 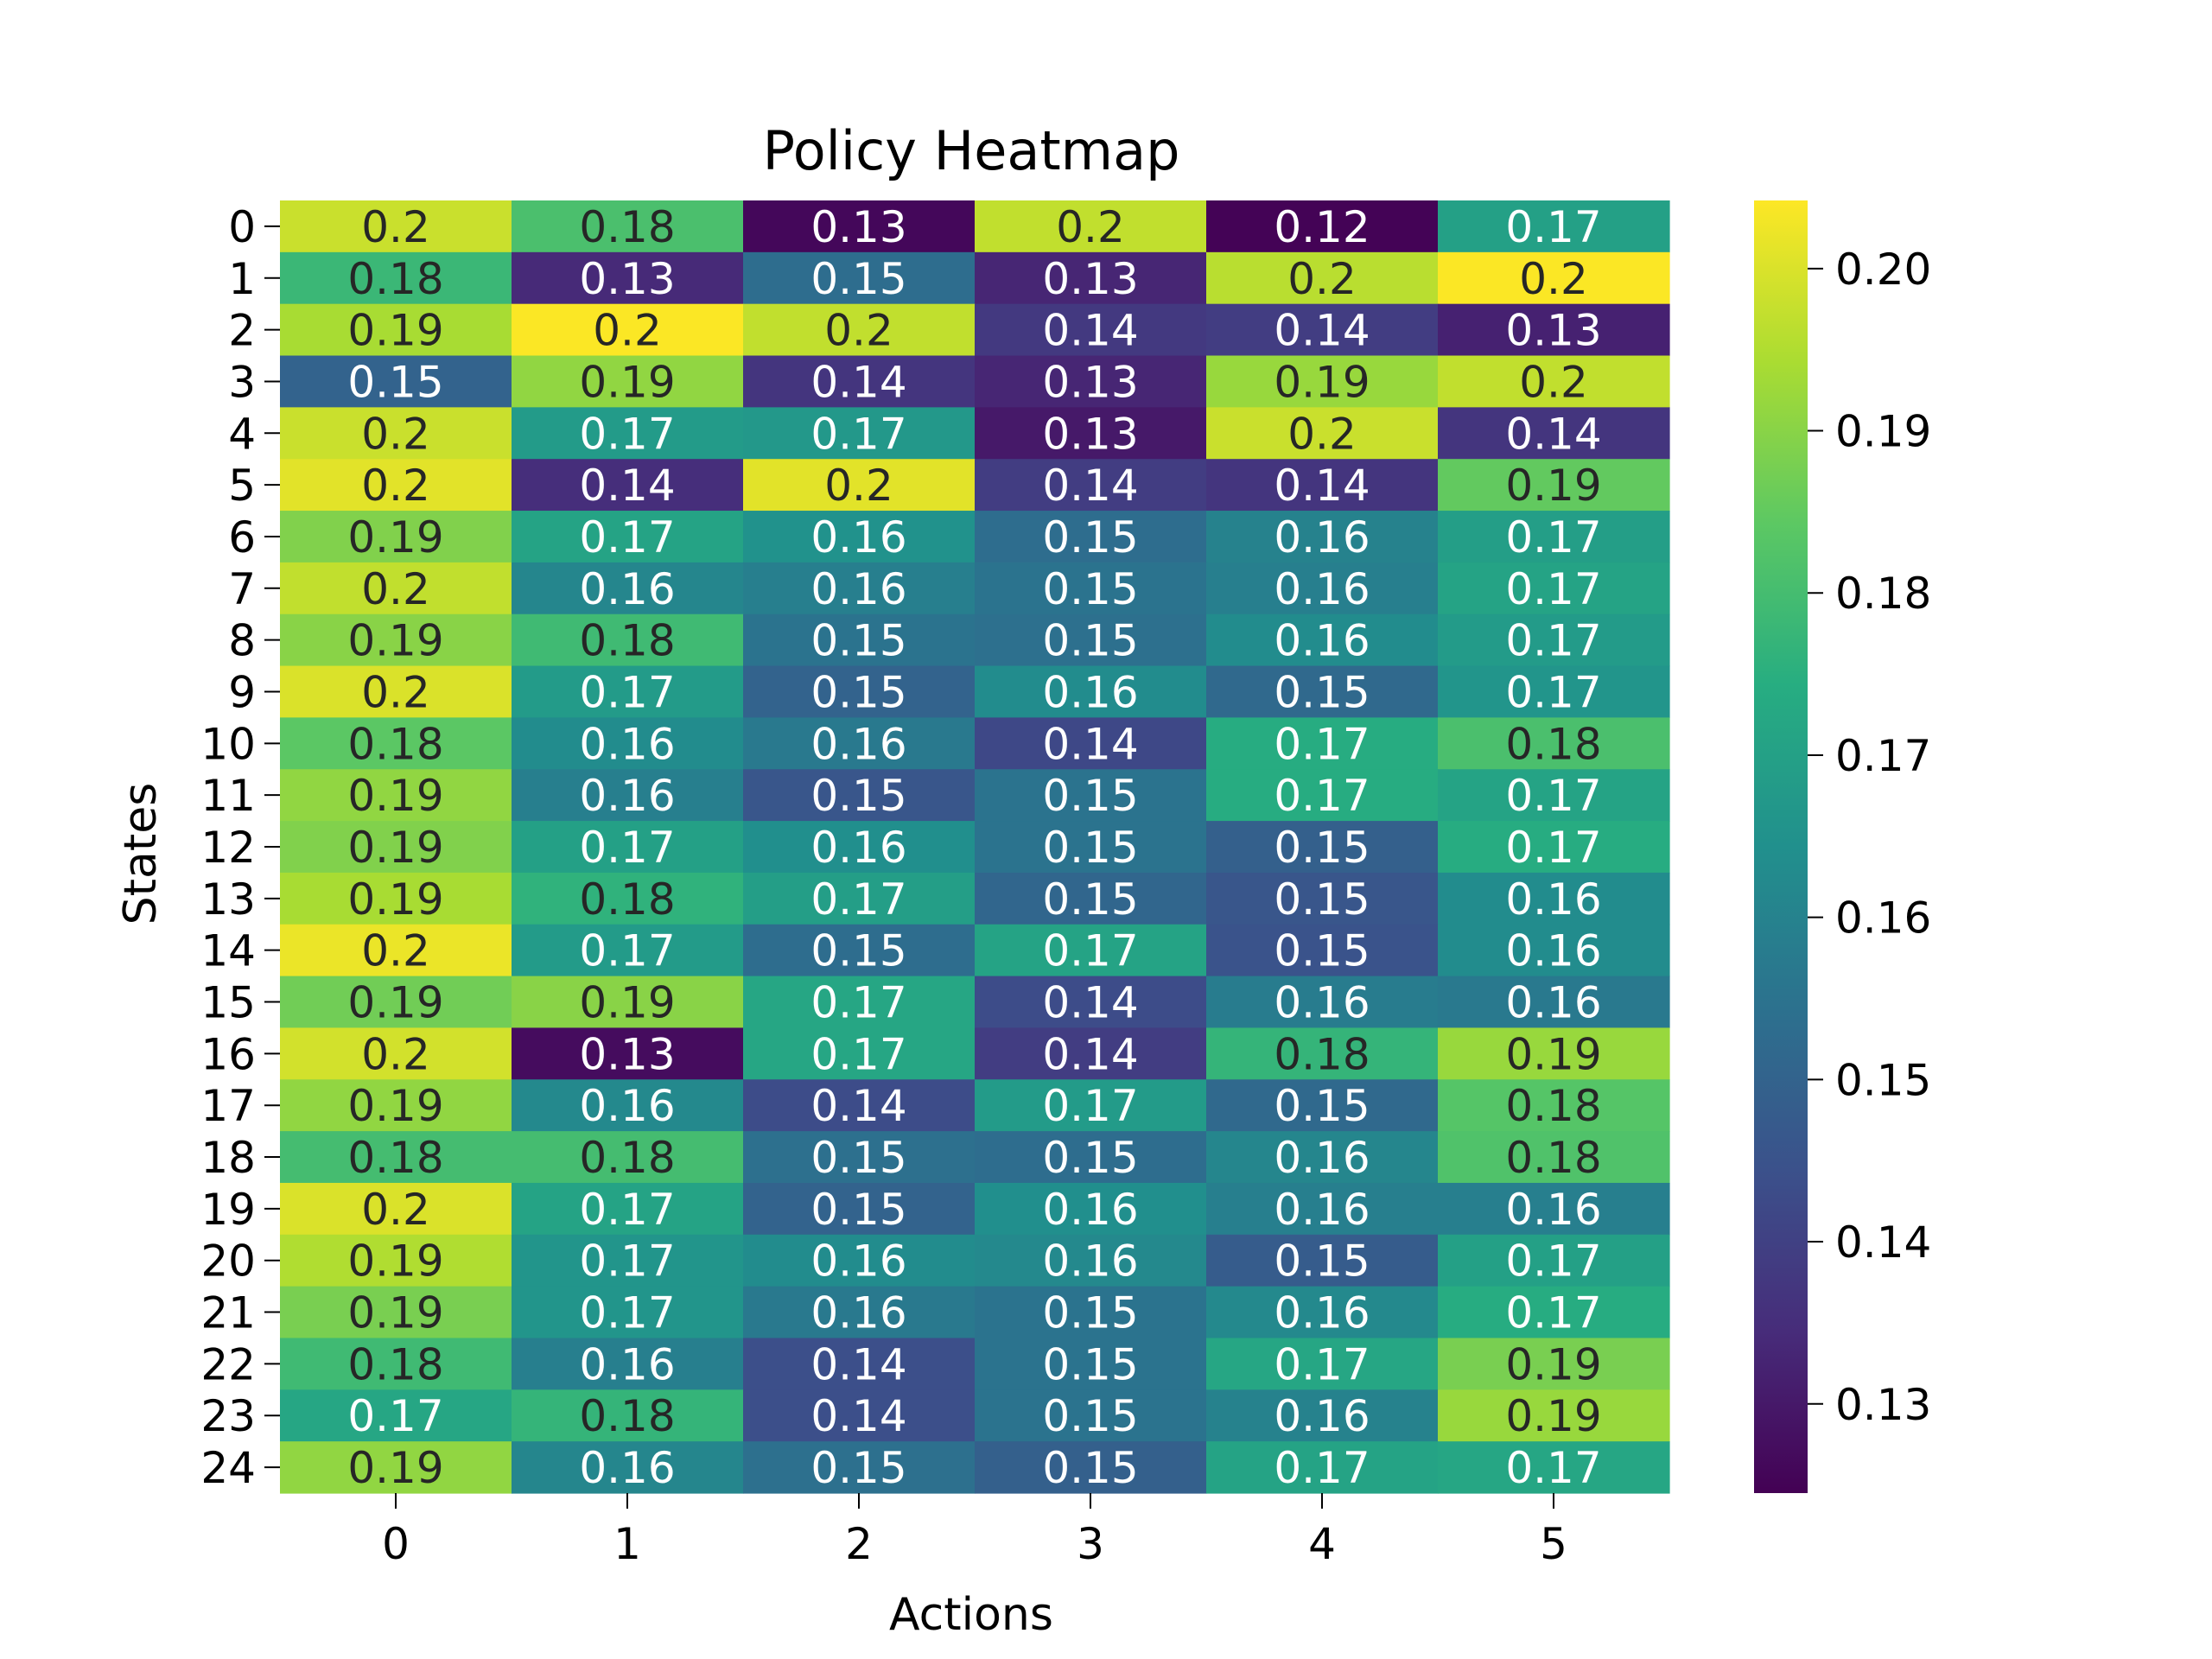 I want to click on heatmap-cell-label-20-3: 0.16, so click(x=1090, y=1261).